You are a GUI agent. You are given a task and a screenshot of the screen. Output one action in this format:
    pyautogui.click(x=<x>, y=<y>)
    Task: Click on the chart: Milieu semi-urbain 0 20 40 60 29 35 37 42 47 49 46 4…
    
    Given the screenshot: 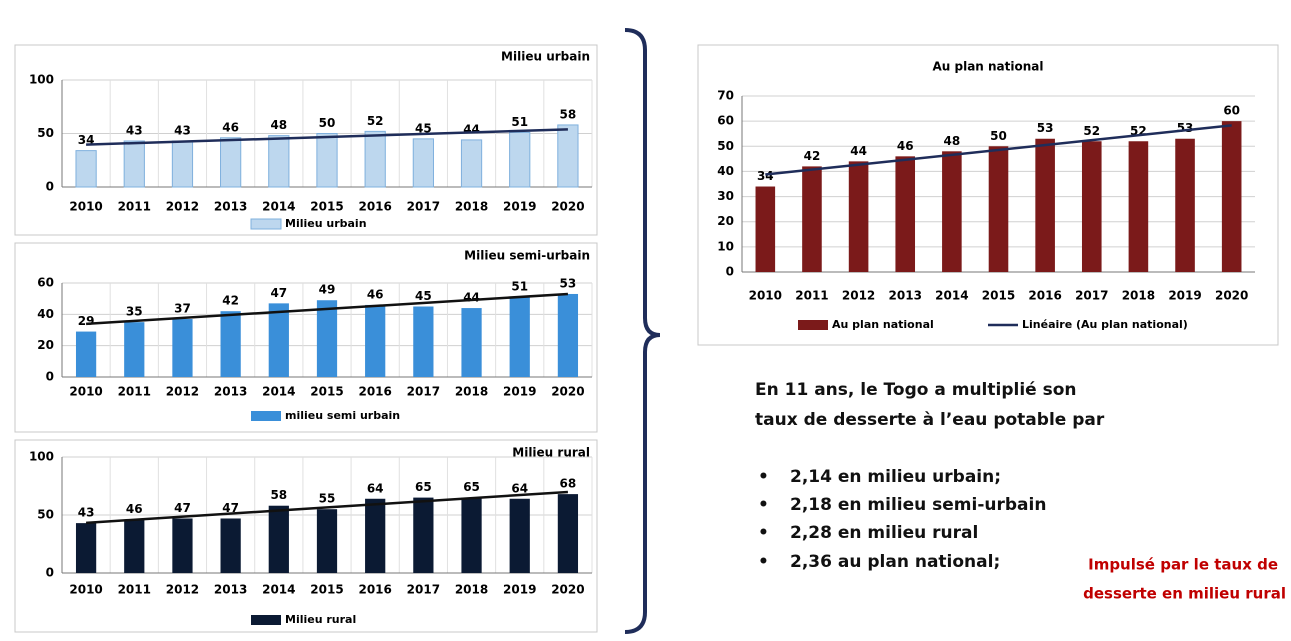 What is the action you would take?
    pyautogui.click(x=306, y=337)
    